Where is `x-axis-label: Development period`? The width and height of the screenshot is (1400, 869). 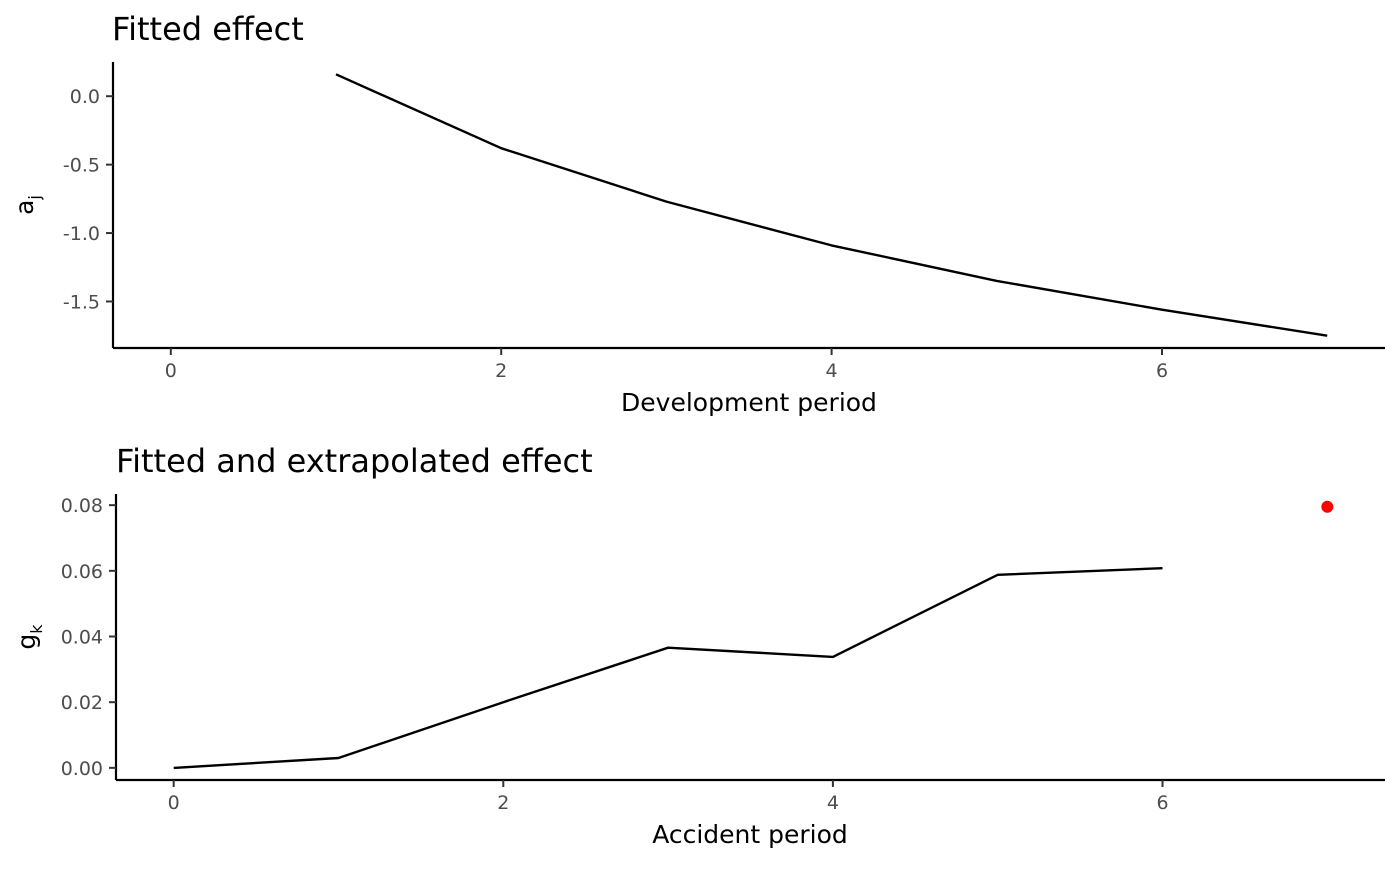 x-axis-label: Development period is located at coordinates (749, 402).